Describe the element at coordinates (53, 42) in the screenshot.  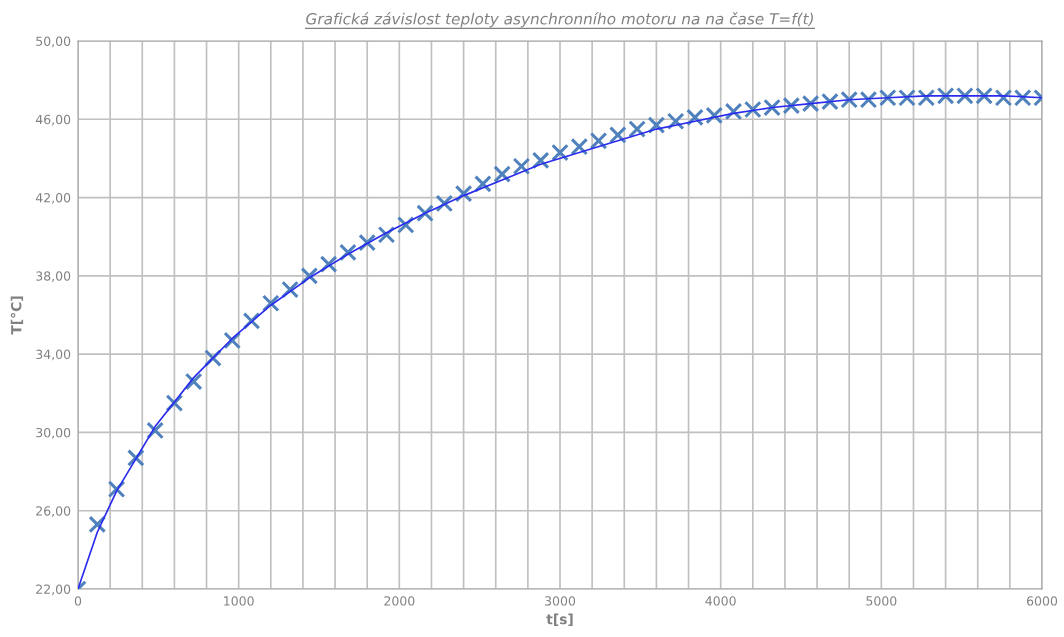
I see `y-tick-label: 50,00` at that location.